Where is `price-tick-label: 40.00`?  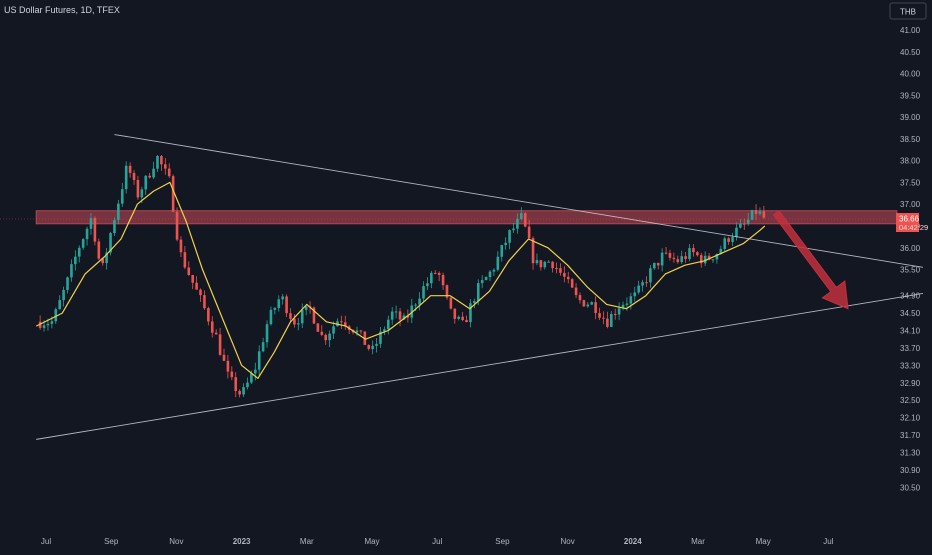 price-tick-label: 40.00 is located at coordinates (910, 74).